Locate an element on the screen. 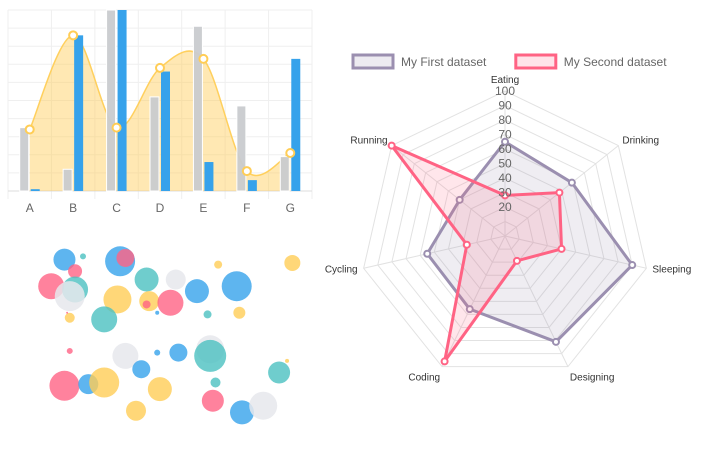  x-tick-label: C is located at coordinates (116, 208).